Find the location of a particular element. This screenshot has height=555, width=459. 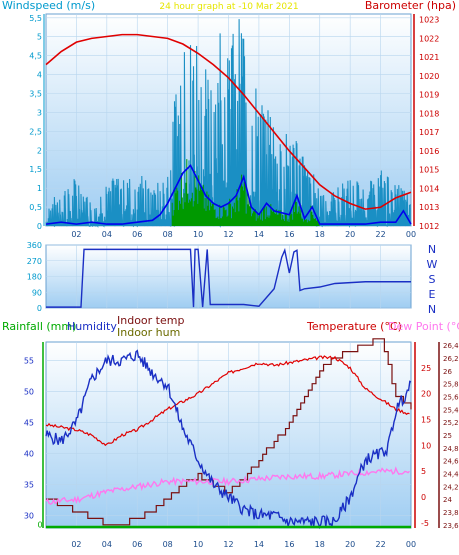

direction-tick-label: 360 is located at coordinates (34, 245).